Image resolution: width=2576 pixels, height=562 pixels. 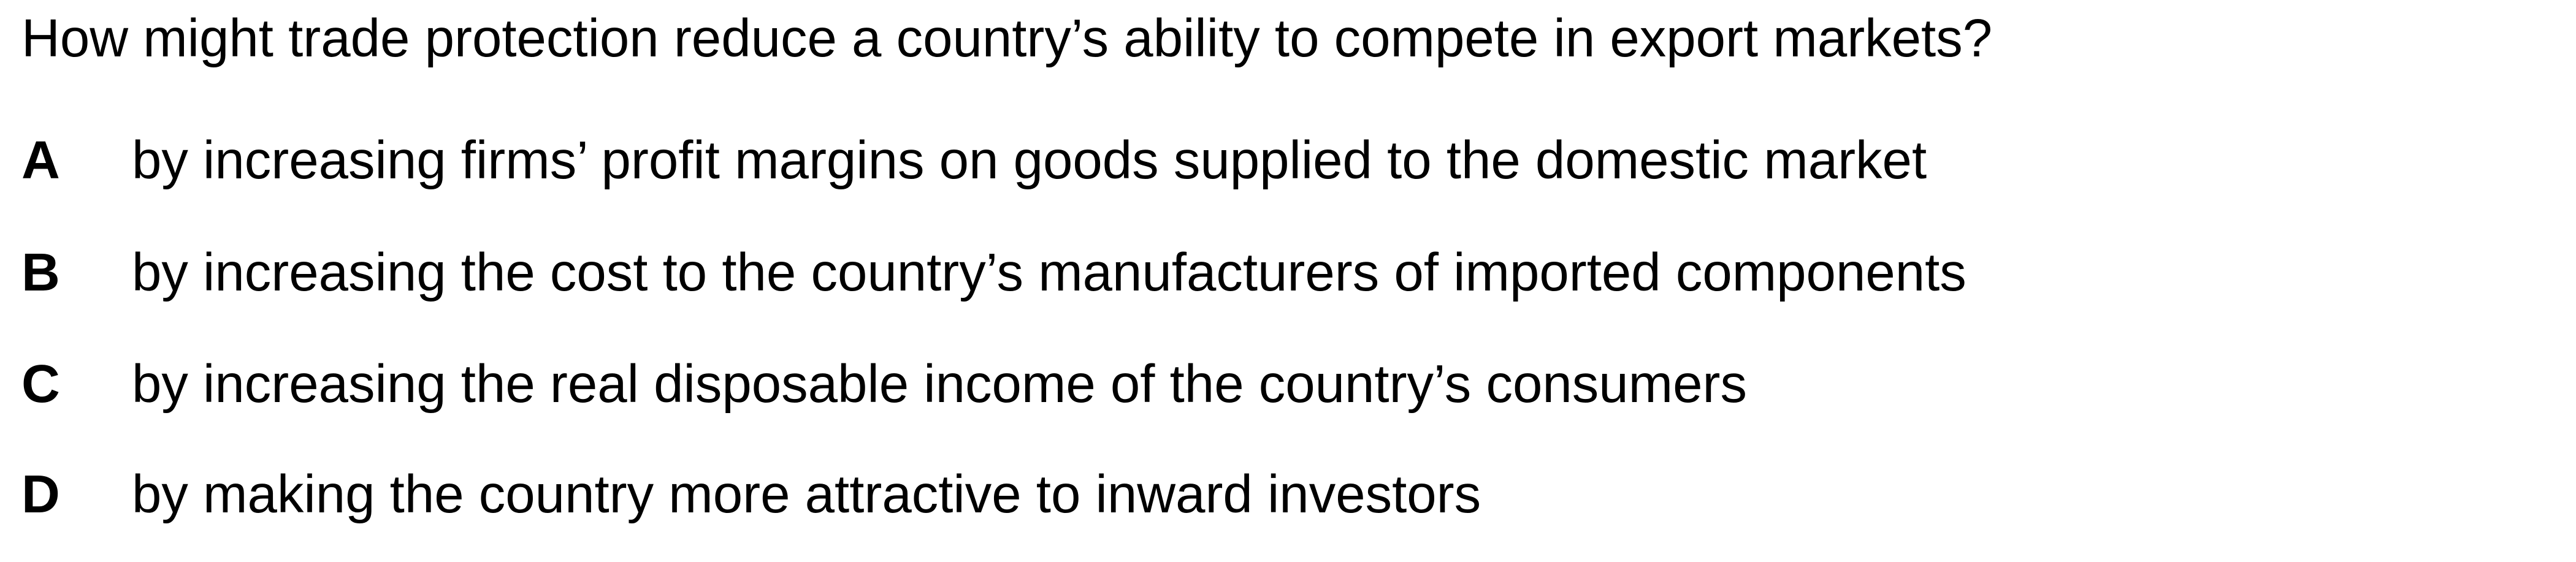 I want to click on option-letter: D, so click(x=40, y=494).